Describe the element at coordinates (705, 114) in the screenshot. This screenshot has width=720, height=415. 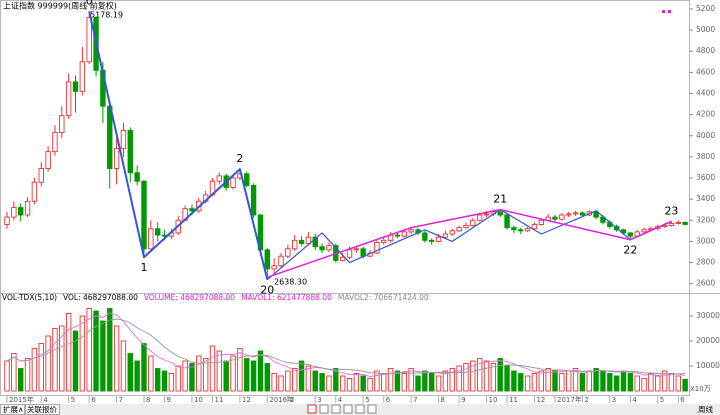
I see `y-tick-label: 4200` at that location.